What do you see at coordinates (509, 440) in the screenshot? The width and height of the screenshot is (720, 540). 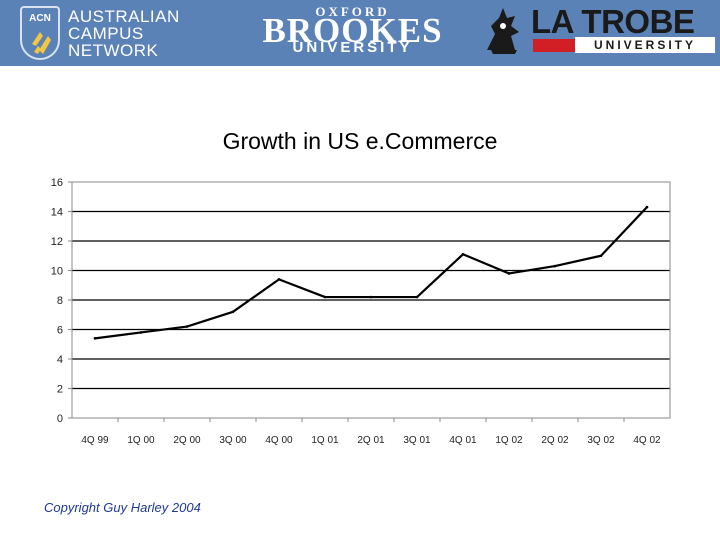 I see `x-tick-label: 1Q 02` at bounding box center [509, 440].